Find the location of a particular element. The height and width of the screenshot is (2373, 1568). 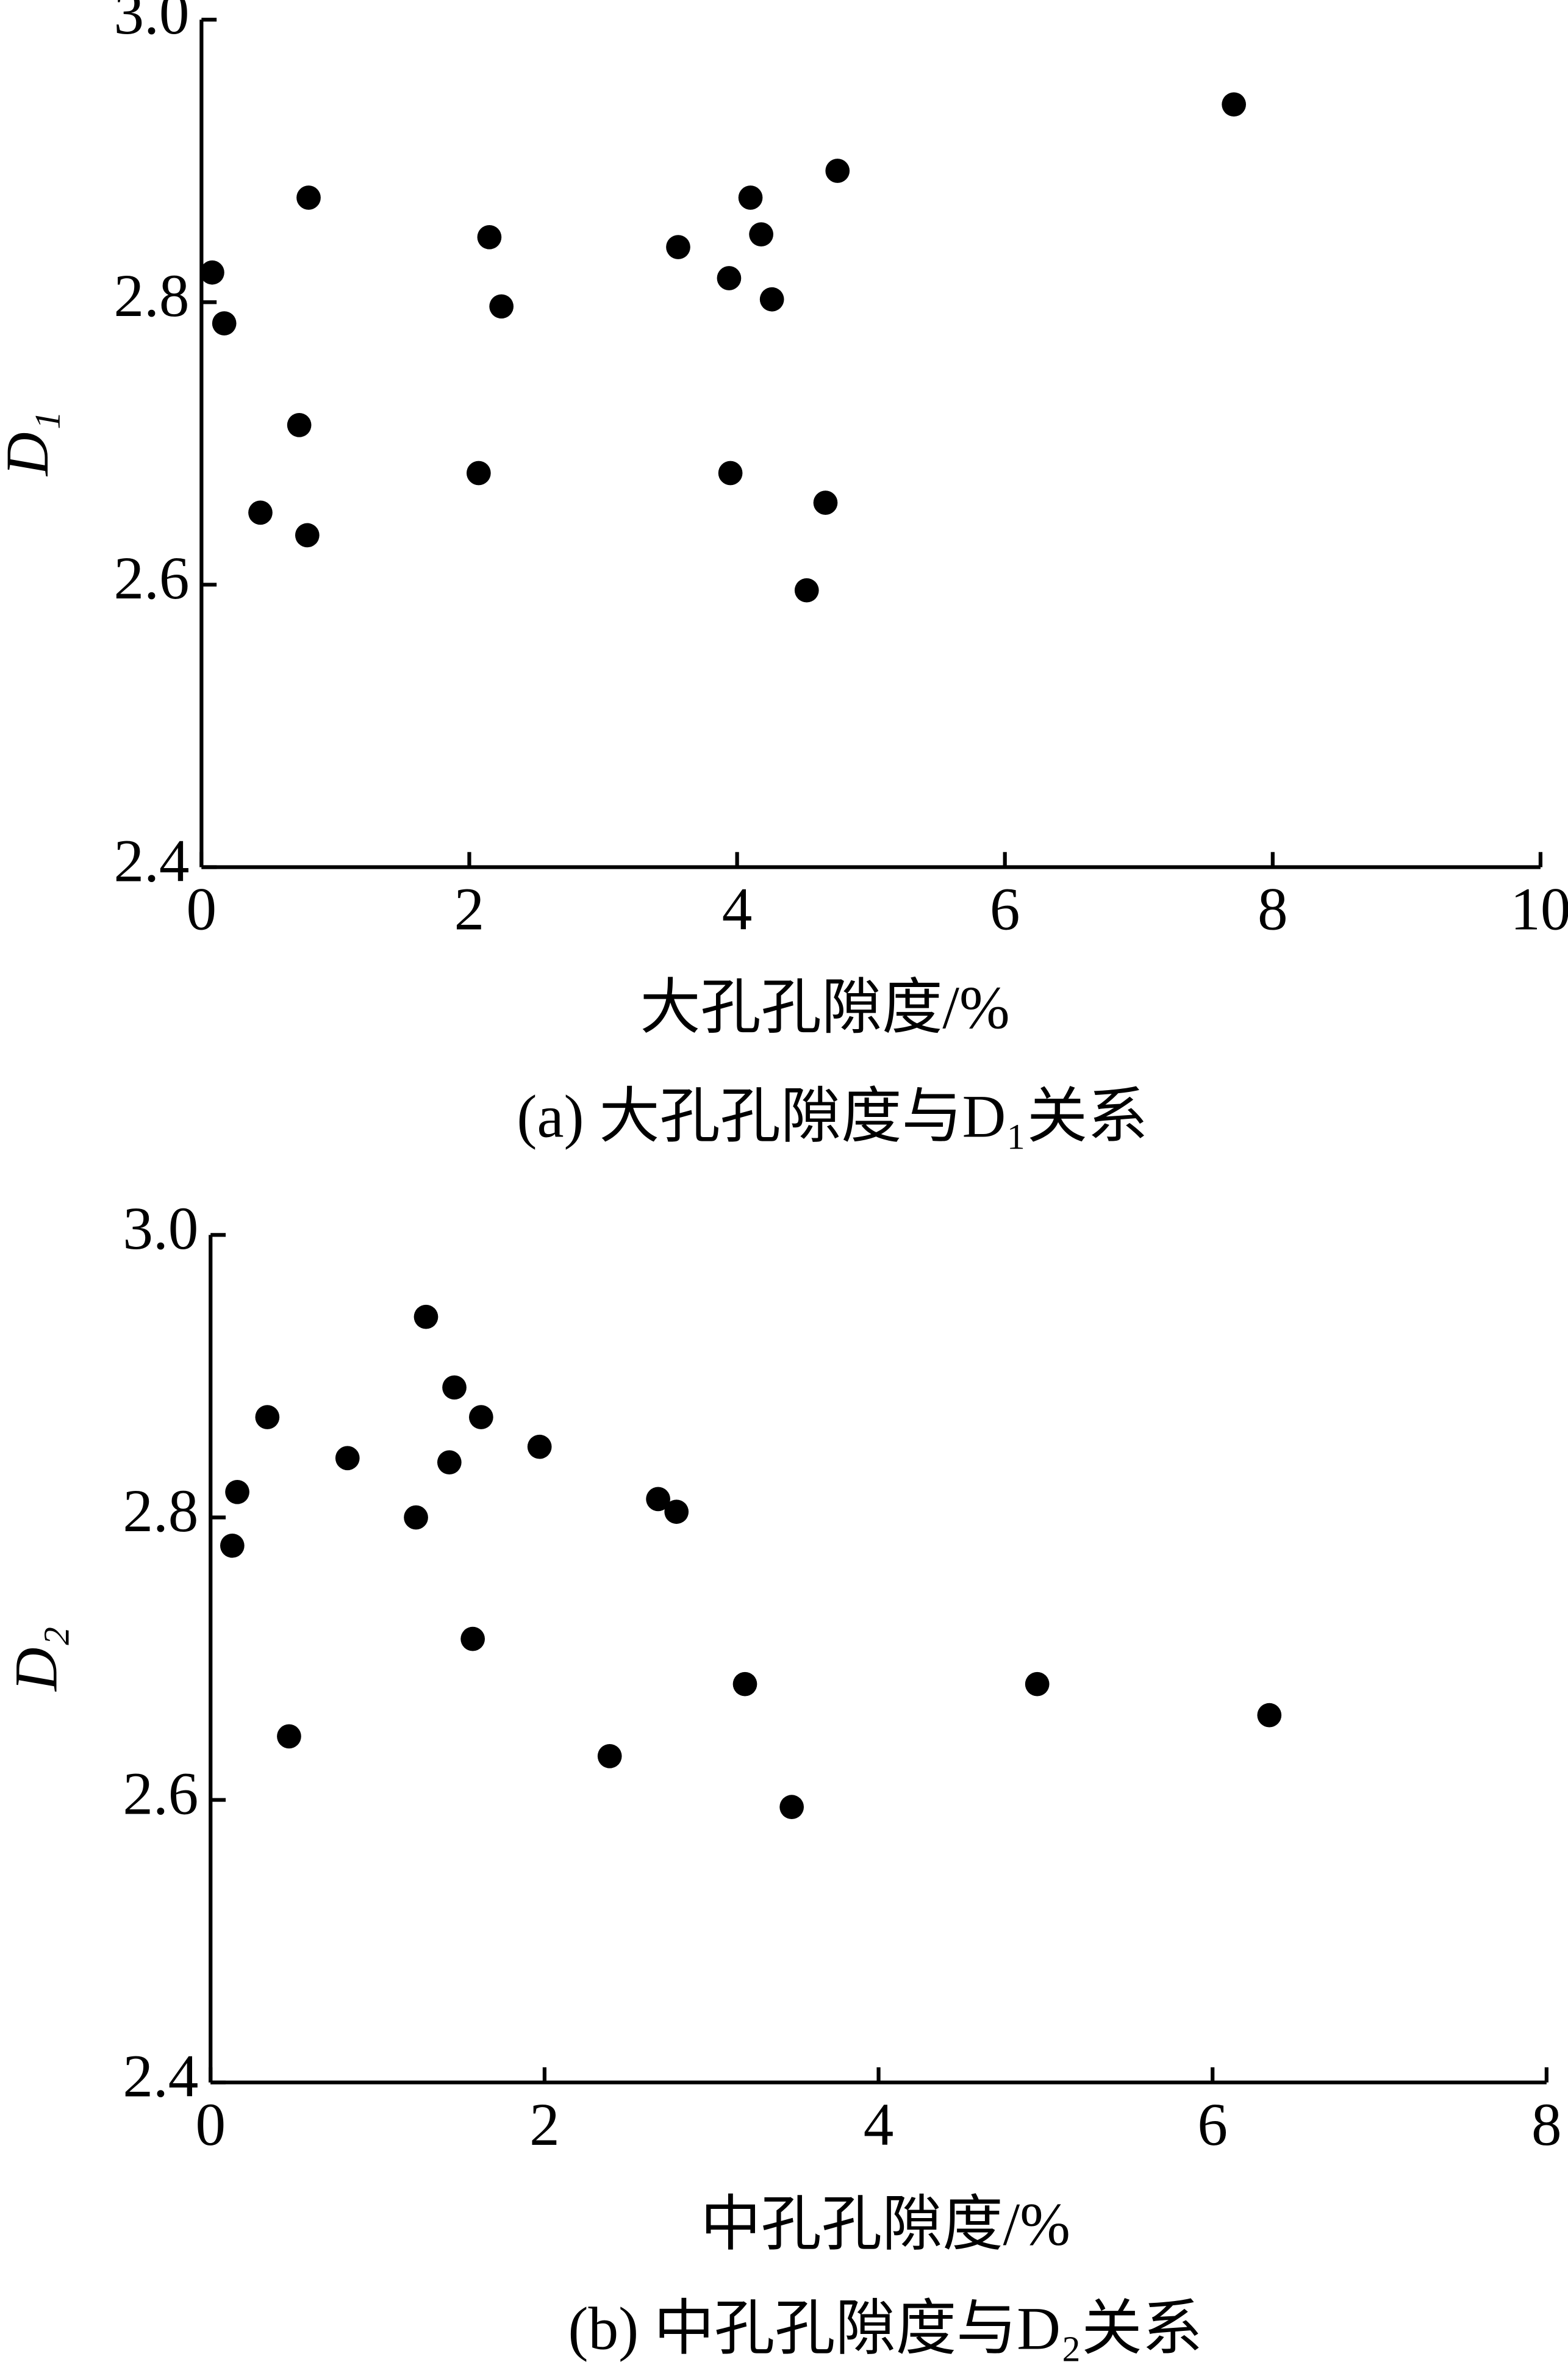

x-axis-label: 大孔孔隙度/% is located at coordinates (824, 1008).